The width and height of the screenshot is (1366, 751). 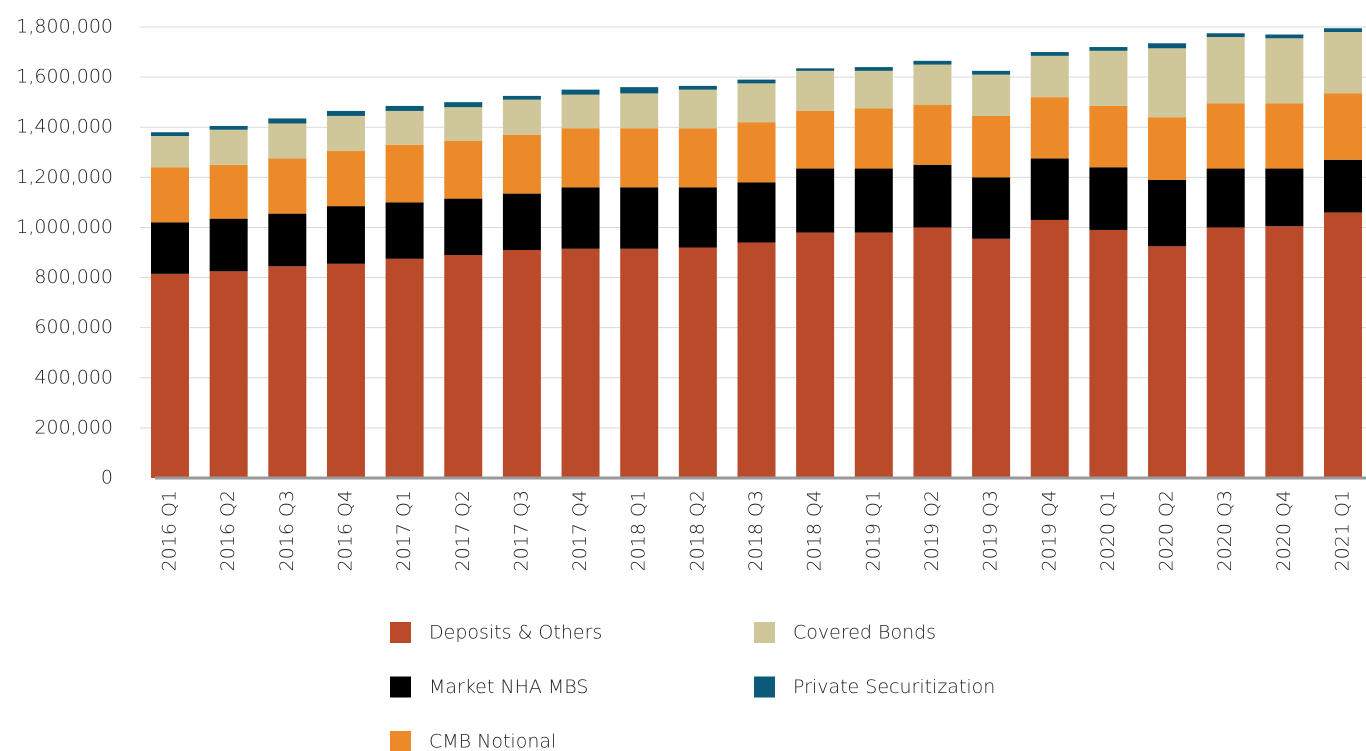 I want to click on x-tick-label: 2017 Q1, so click(x=404, y=530).